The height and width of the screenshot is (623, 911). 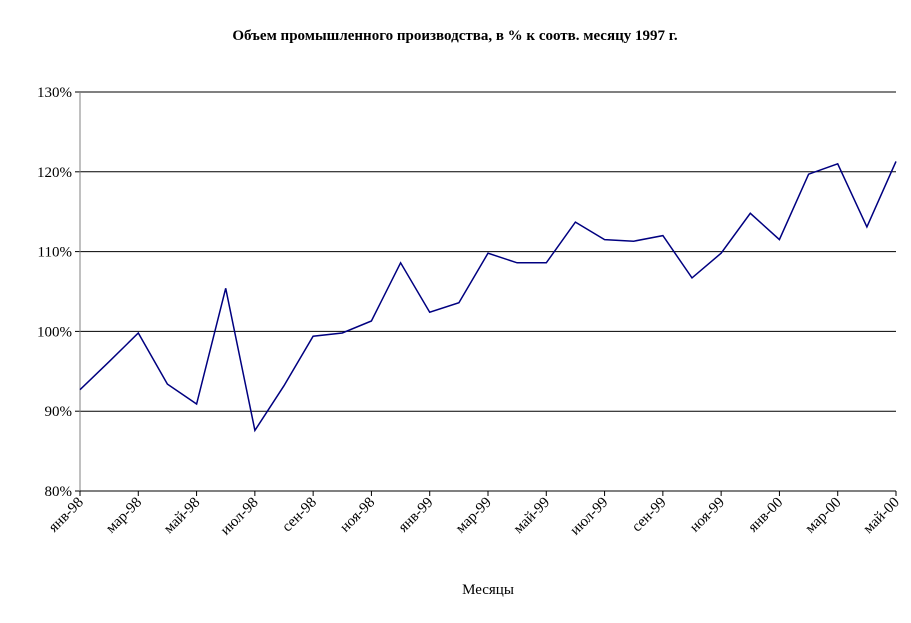 I want to click on x-tick-label: июл-99, so click(x=589, y=517).